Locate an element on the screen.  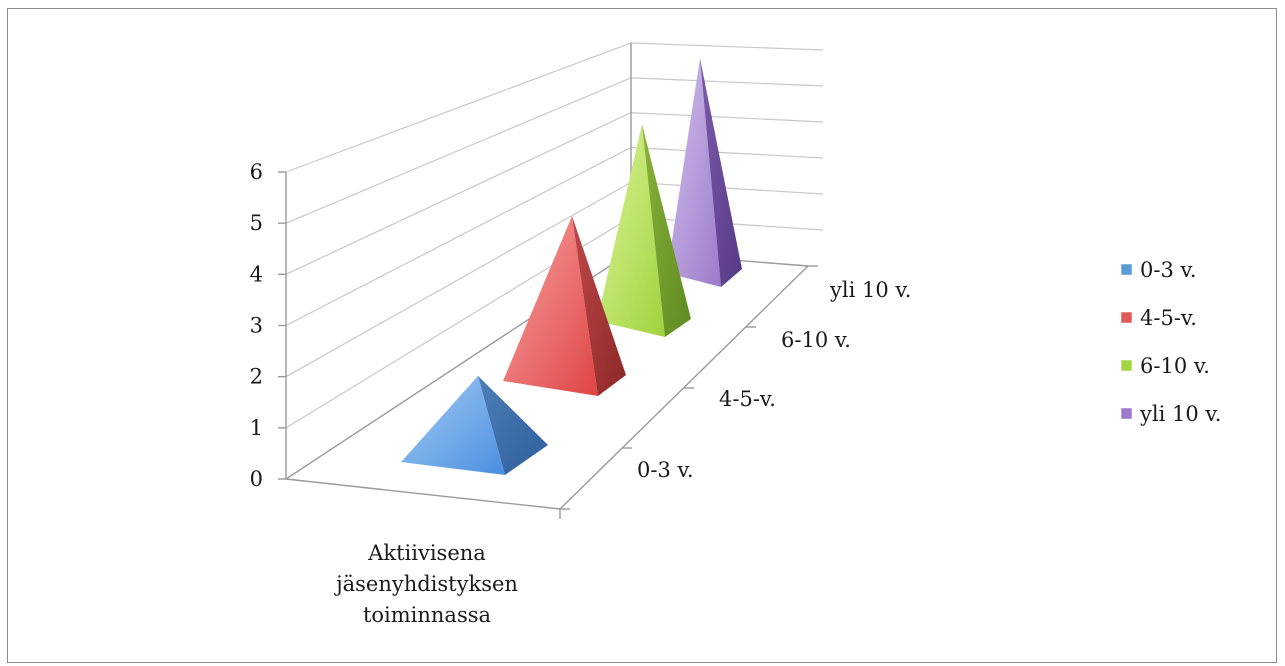
legend-label: 4-5-v. is located at coordinates (1168, 318).